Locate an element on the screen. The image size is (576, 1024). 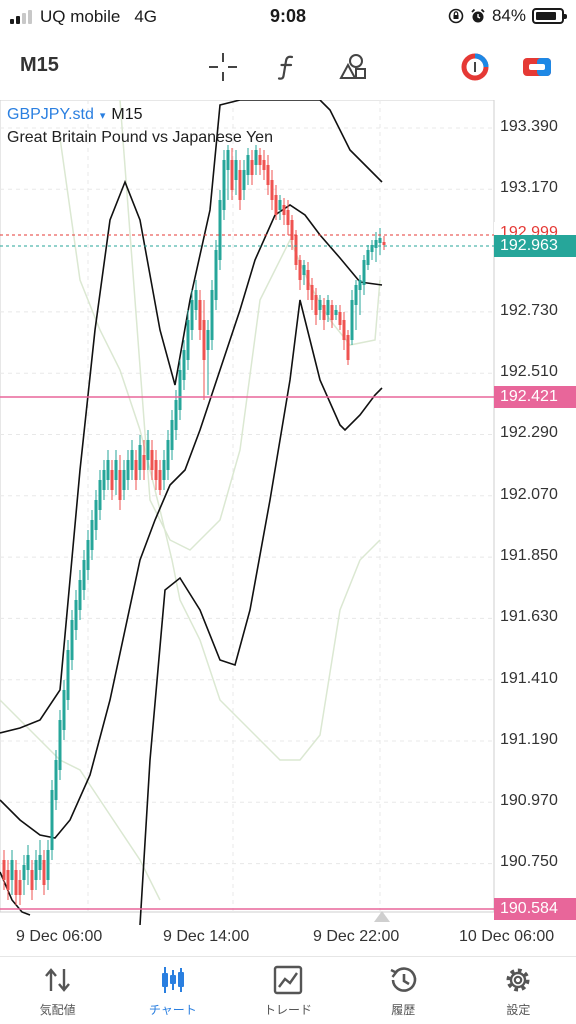
battery-percent: 84% is located at coordinates (508, 15).